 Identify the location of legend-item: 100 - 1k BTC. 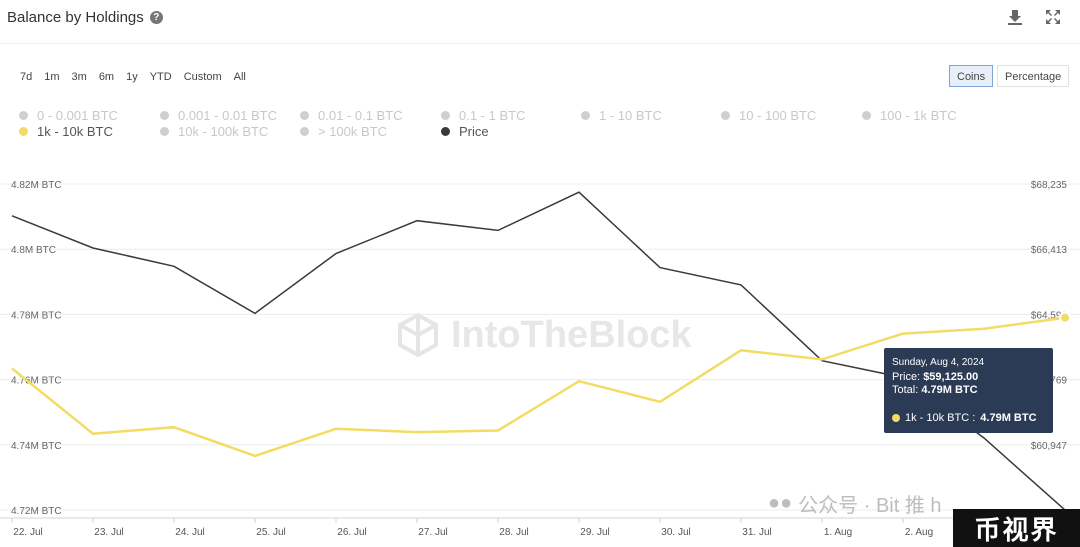
(909, 115).